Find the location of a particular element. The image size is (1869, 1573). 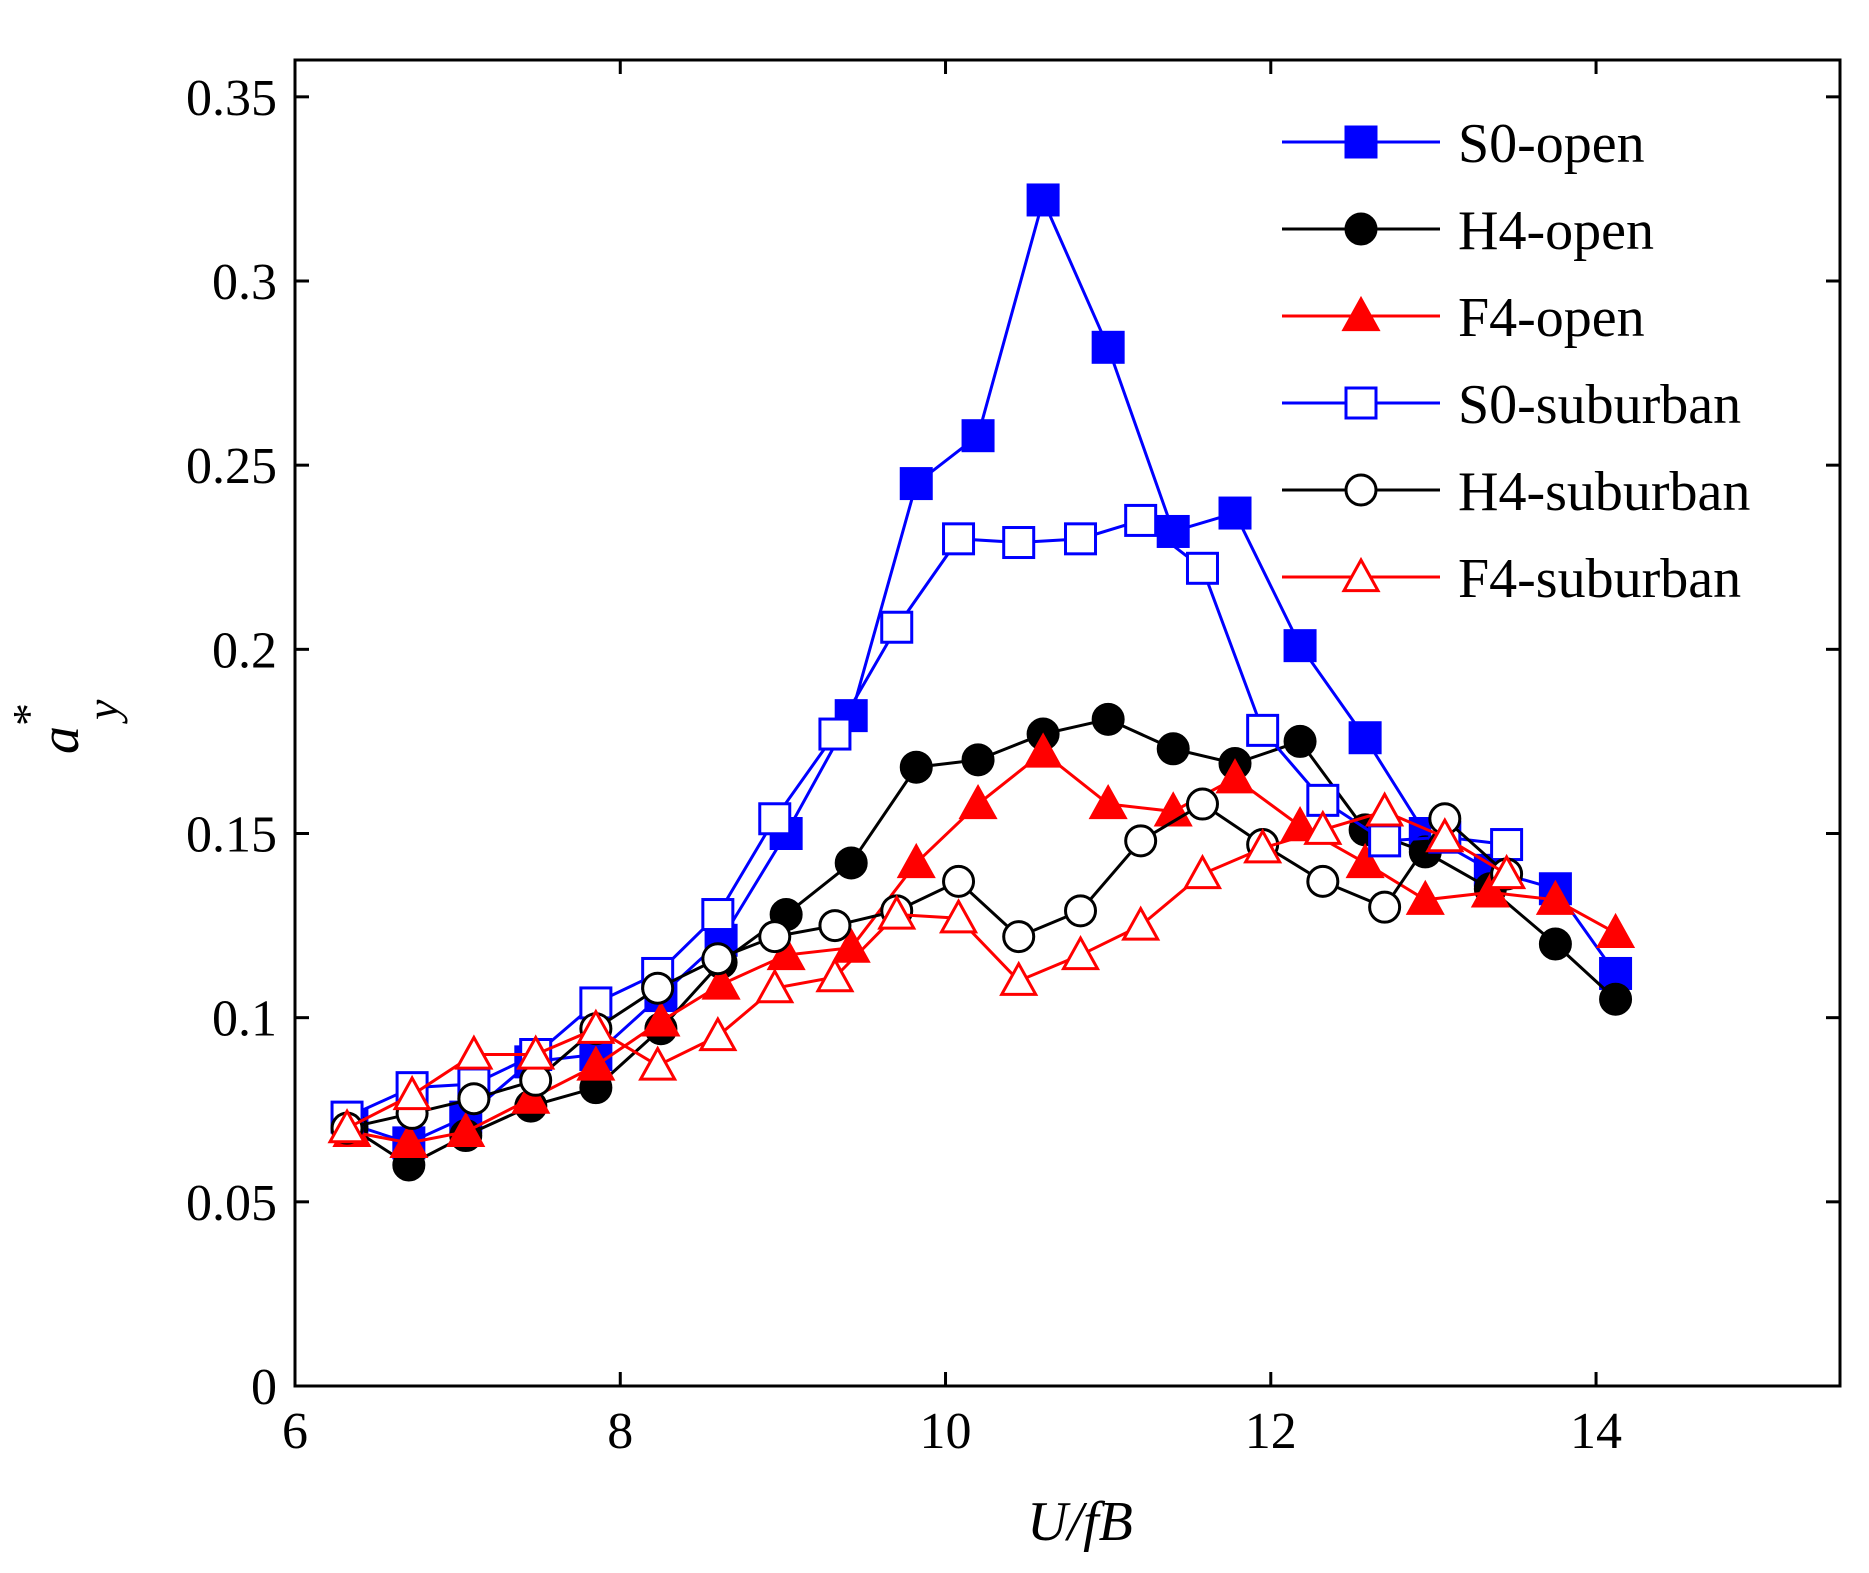

x-tick-label: 6 is located at coordinates (295, 1431).